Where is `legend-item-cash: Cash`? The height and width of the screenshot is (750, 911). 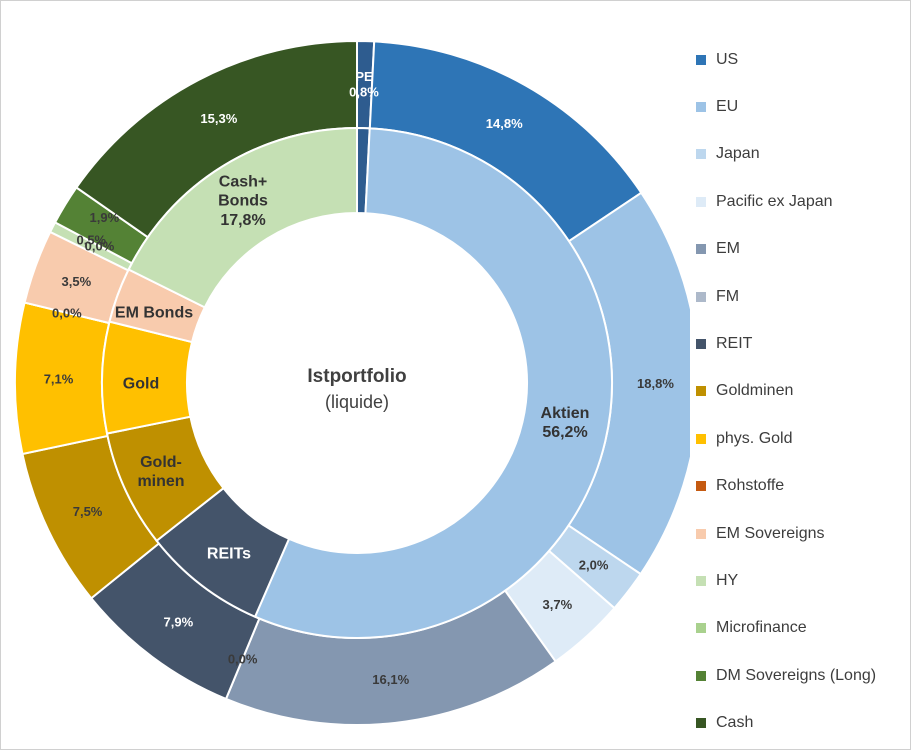
legend-item-cash: Cash is located at coordinates (801, 722).